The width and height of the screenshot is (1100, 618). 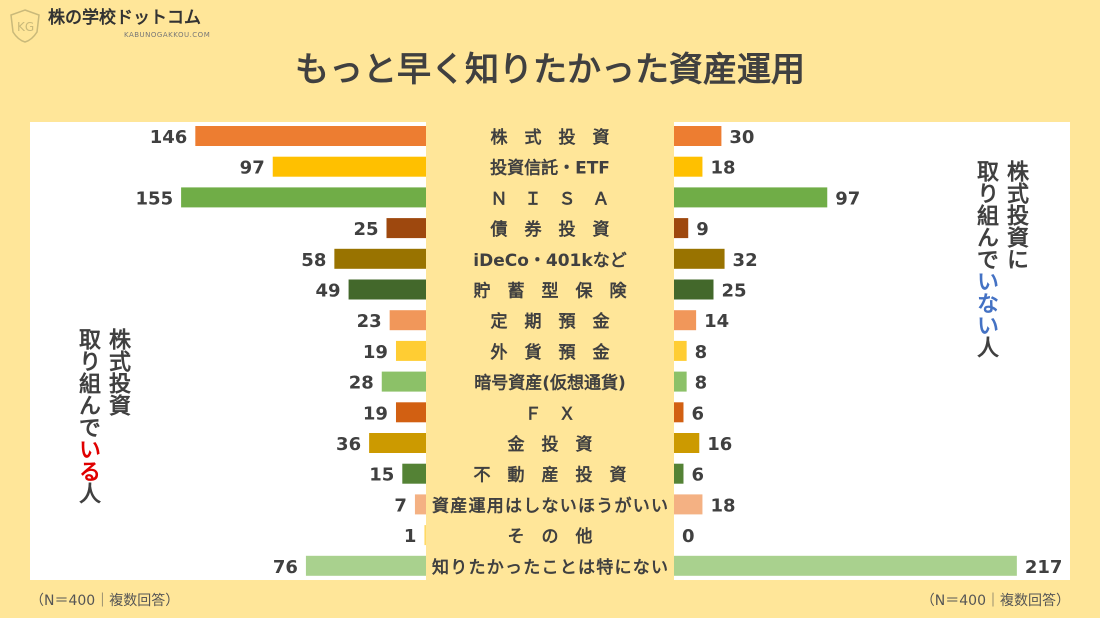 What do you see at coordinates (551, 291) in the screenshot?
I see `category-label: 貯 蓄 型 保 険` at bounding box center [551, 291].